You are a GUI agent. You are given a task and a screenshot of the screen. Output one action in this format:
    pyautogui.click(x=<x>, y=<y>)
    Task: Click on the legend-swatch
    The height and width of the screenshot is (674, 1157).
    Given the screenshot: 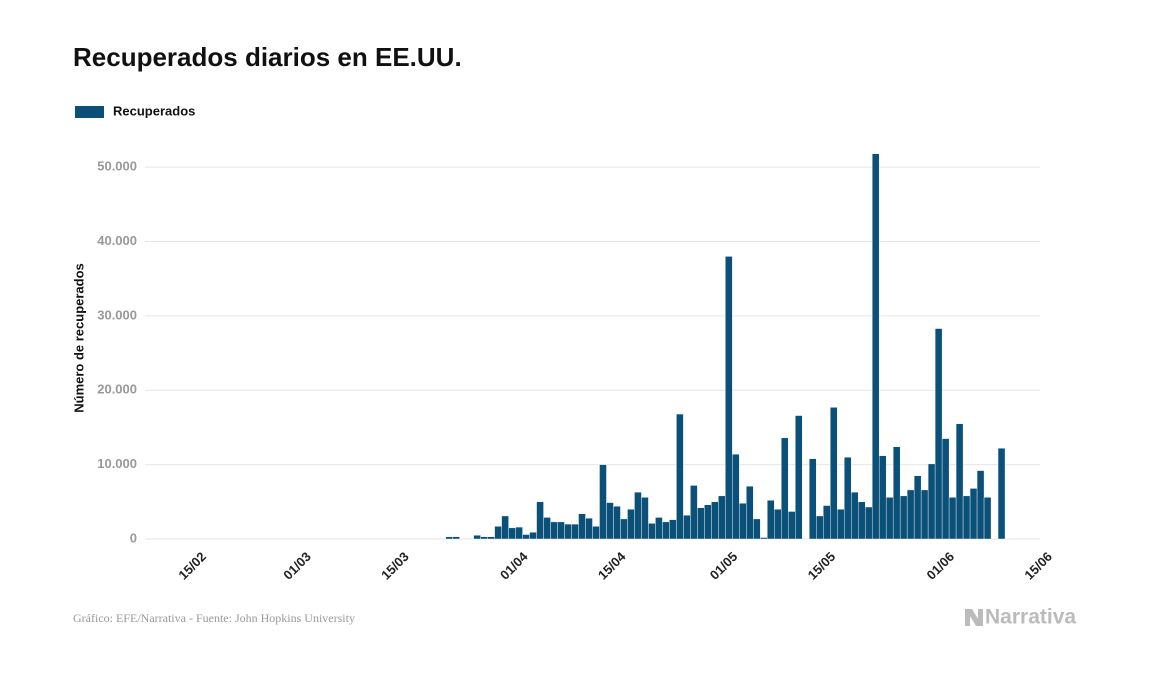 What is the action you would take?
    pyautogui.click(x=89, y=112)
    